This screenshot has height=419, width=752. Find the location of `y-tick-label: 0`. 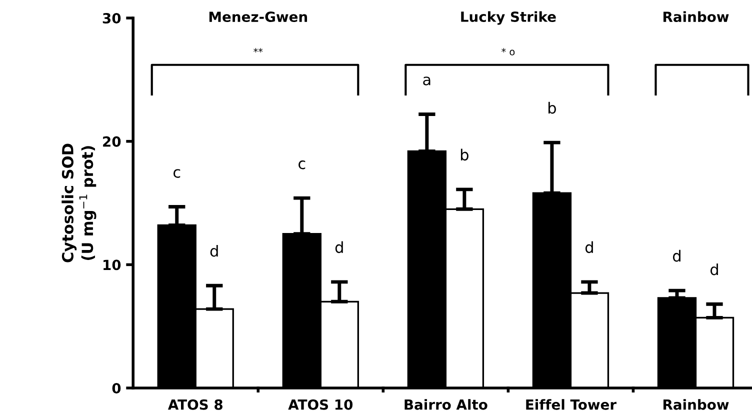

y-tick-label: 0 is located at coordinates (116, 388).